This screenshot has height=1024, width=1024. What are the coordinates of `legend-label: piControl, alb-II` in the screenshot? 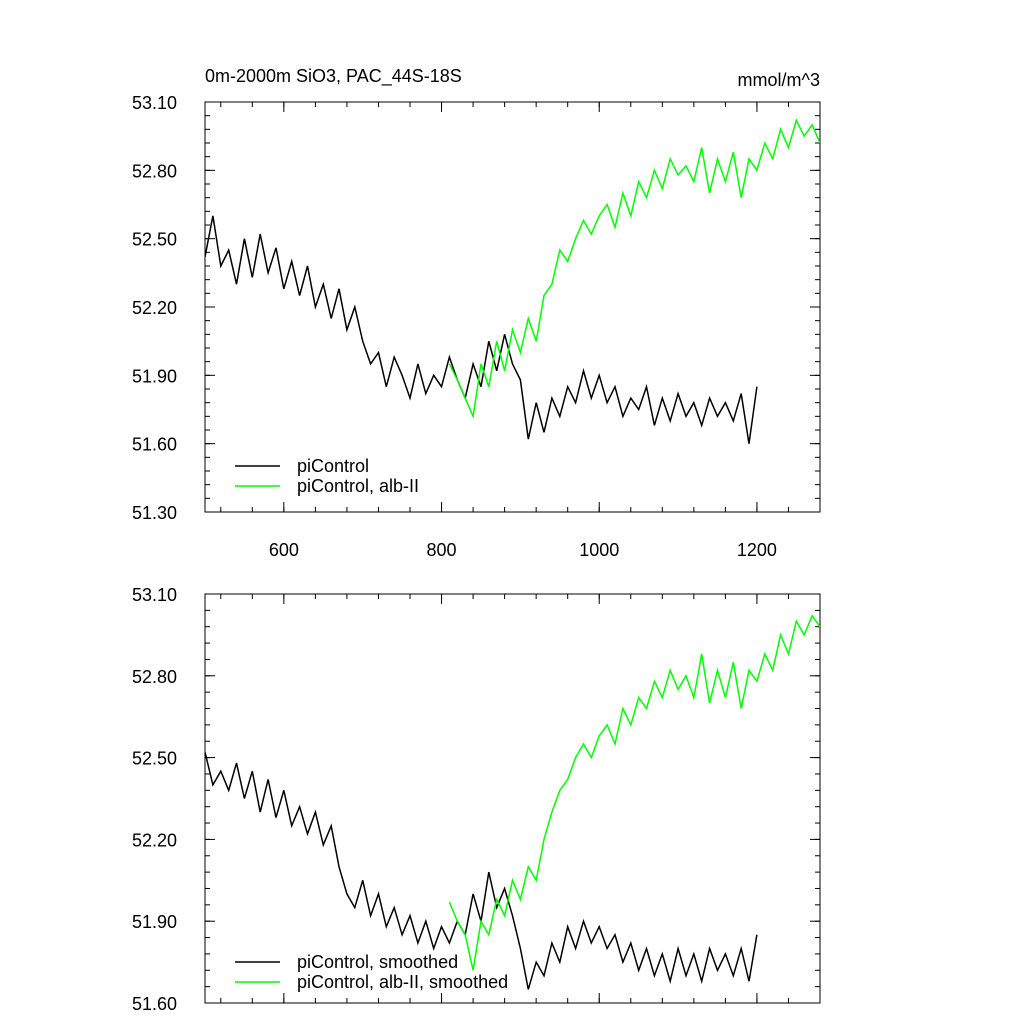 It's located at (358, 486).